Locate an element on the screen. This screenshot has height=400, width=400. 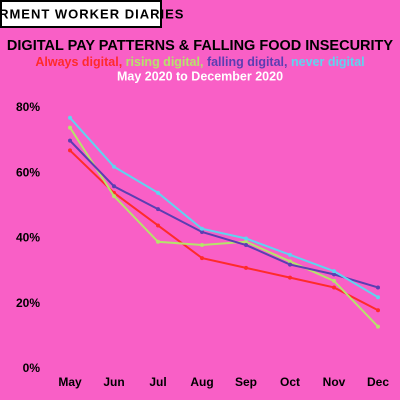
x-tick-label: Dec is located at coordinates (378, 382).